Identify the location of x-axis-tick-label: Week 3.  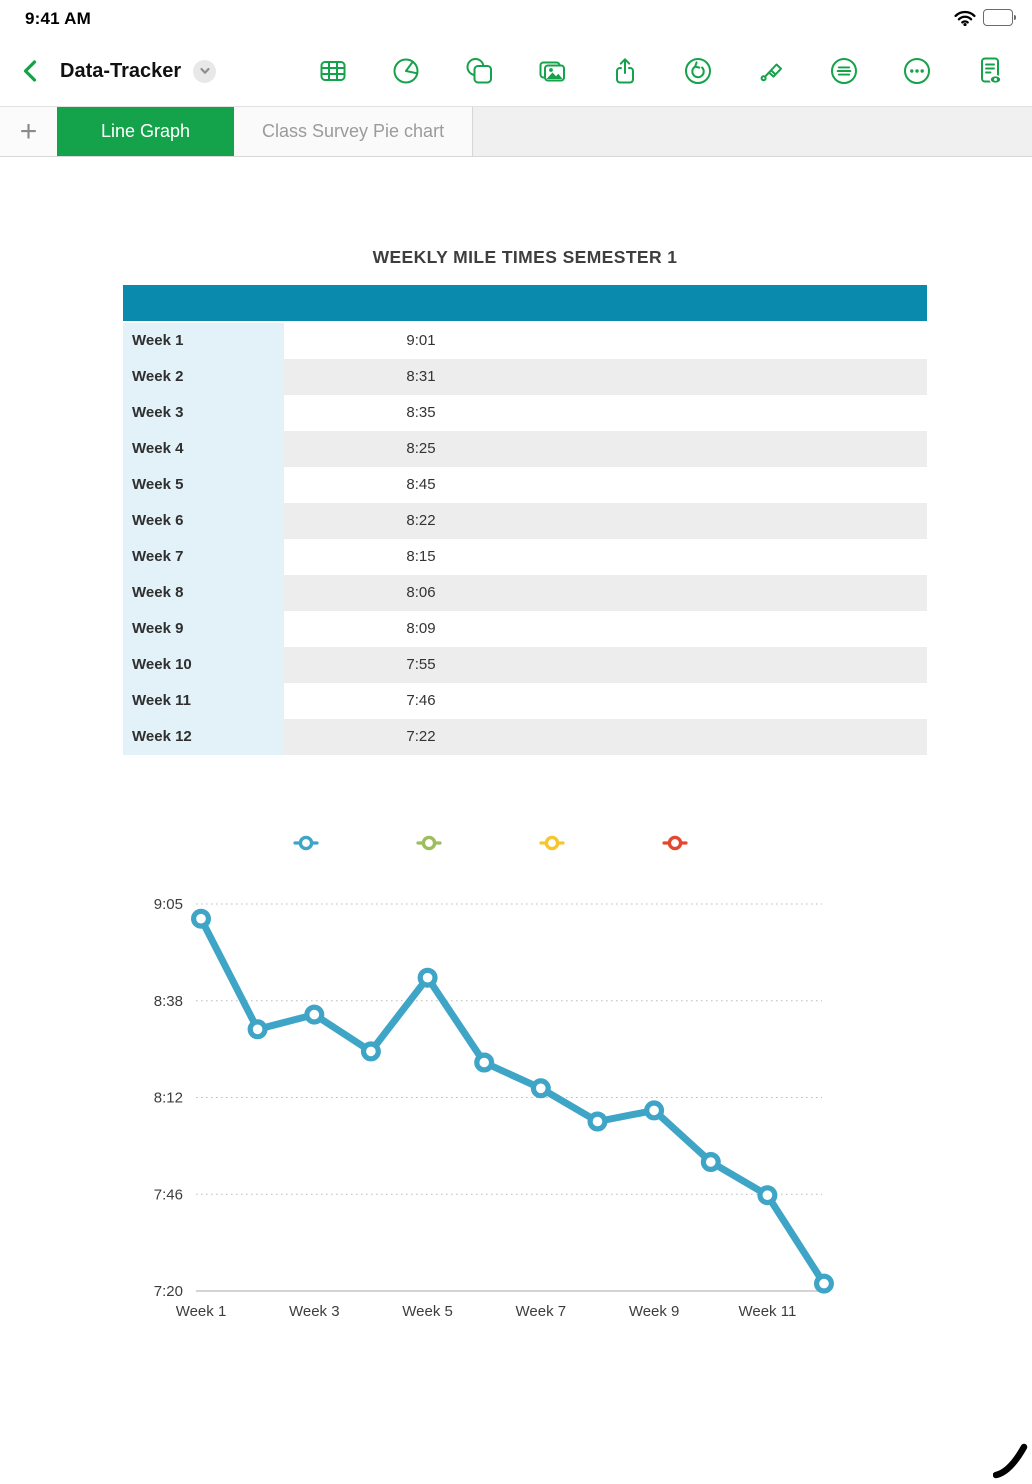
(314, 1311).